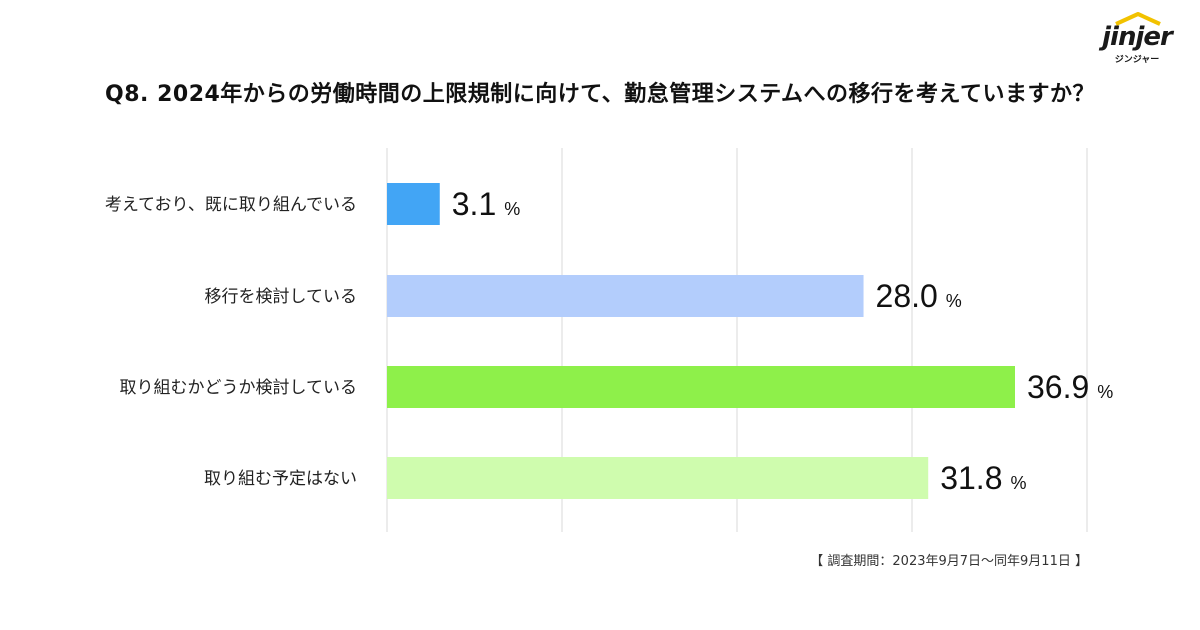 The width and height of the screenshot is (1200, 630). I want to click on category-label: 考えており、既に取り組んでいる, so click(231, 205).